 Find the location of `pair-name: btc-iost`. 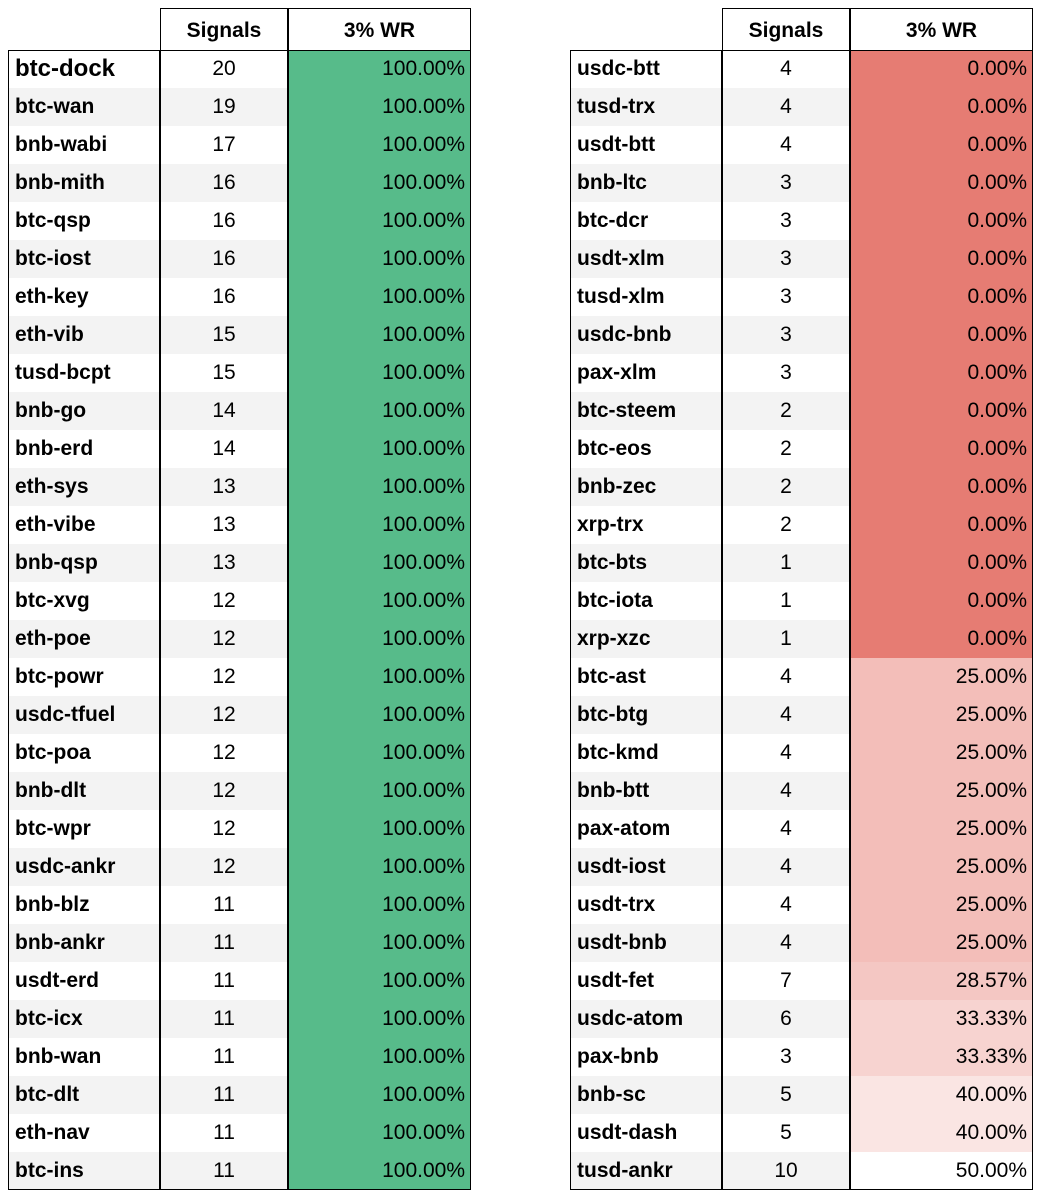

pair-name: btc-iost is located at coordinates (84, 259).